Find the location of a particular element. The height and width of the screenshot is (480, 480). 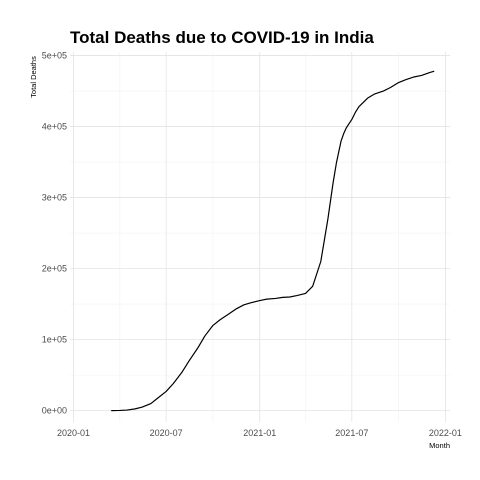

x-tick-label: 2020-07 is located at coordinates (166, 433).